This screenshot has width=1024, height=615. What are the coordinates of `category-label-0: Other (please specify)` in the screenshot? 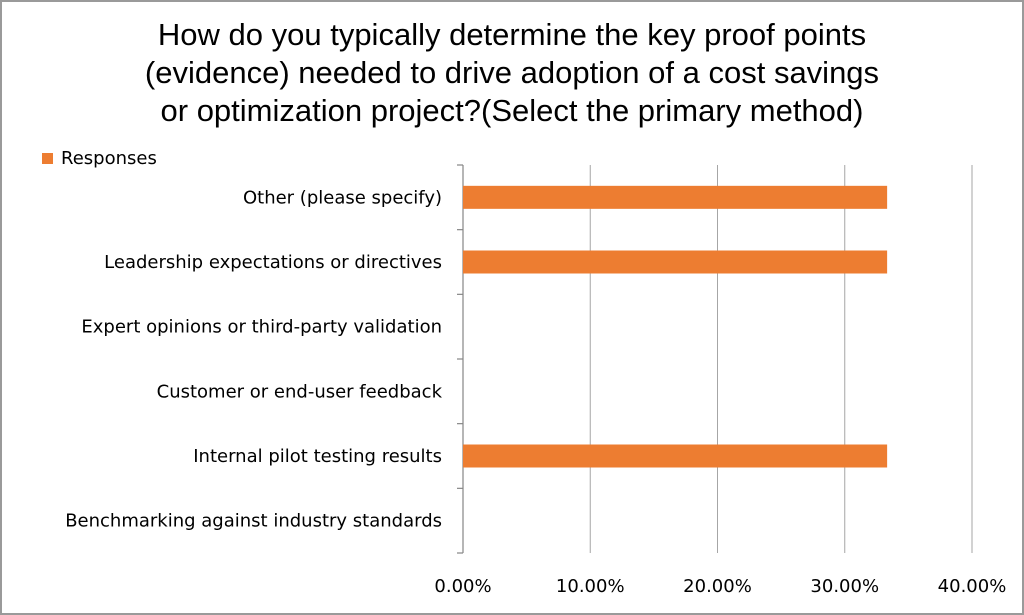 It's located at (342, 197).